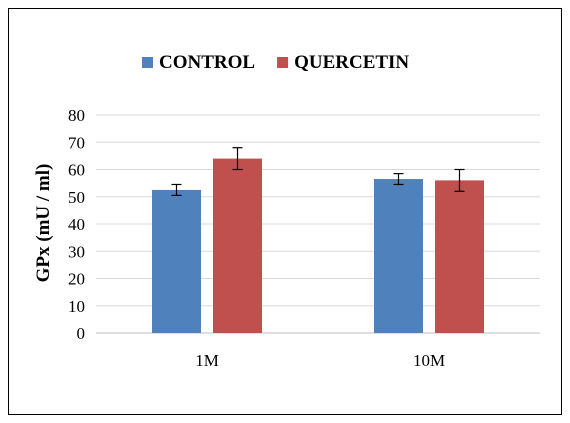 The width and height of the screenshot is (570, 423). Describe the element at coordinates (351, 62) in the screenshot. I see `legend-label: QUERCETIN` at that location.